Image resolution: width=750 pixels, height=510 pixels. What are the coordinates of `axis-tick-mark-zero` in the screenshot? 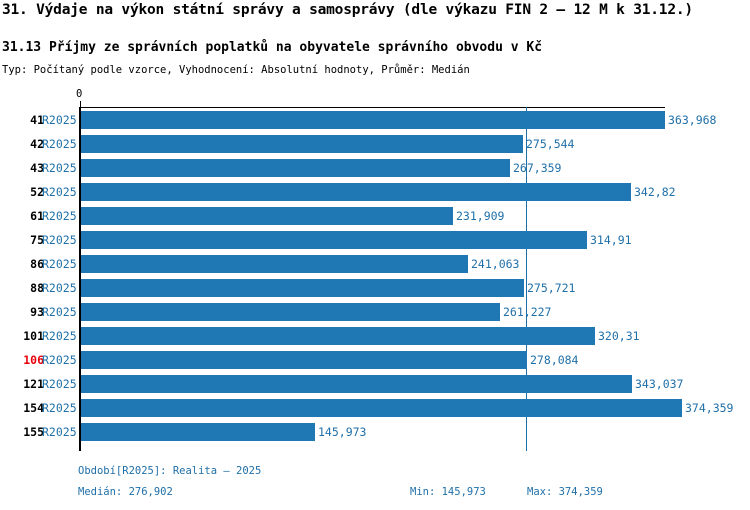 It's located at (80, 104).